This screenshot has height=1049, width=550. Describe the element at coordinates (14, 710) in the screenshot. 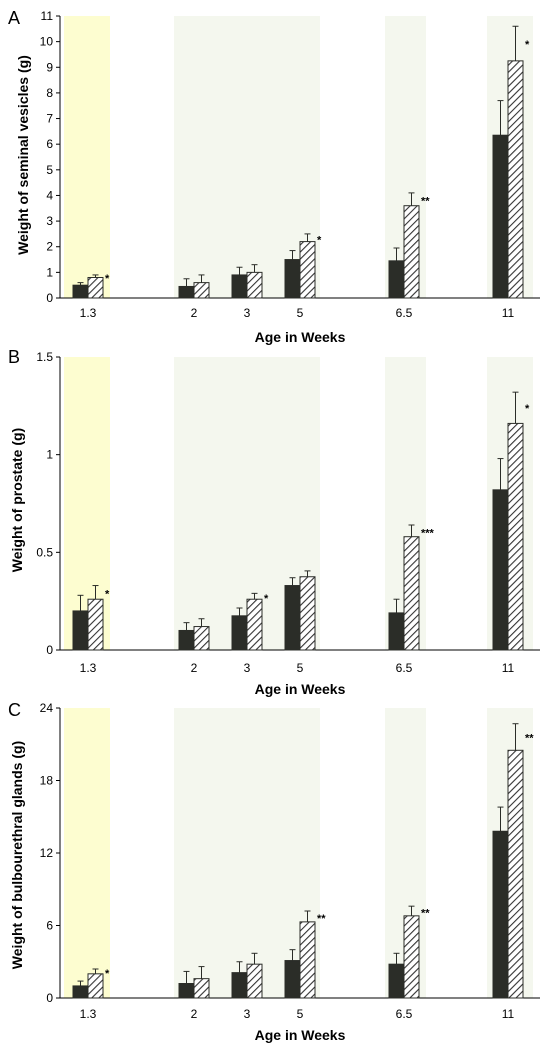

I see `panel-letter: C` at that location.